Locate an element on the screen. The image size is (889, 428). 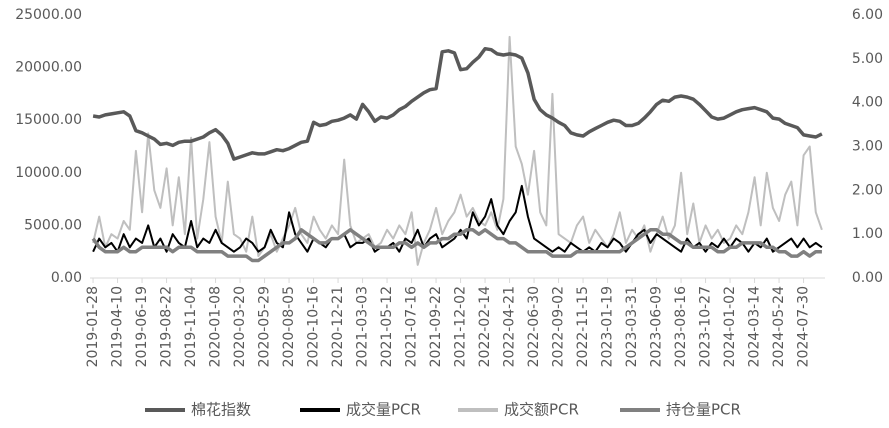
y2-tick-label: 0.00 is located at coordinates (867, 278).